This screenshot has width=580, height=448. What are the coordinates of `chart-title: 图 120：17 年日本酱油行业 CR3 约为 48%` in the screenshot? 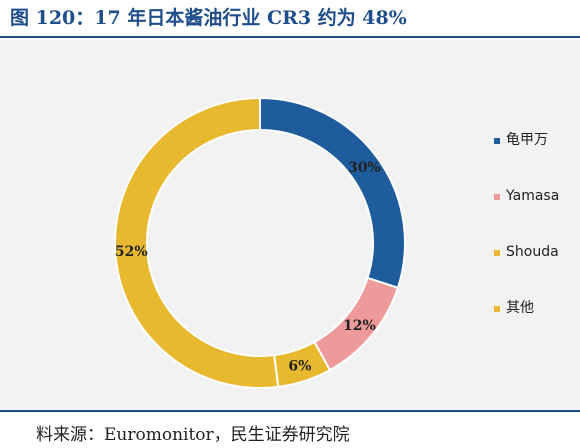 It's located at (208, 18).